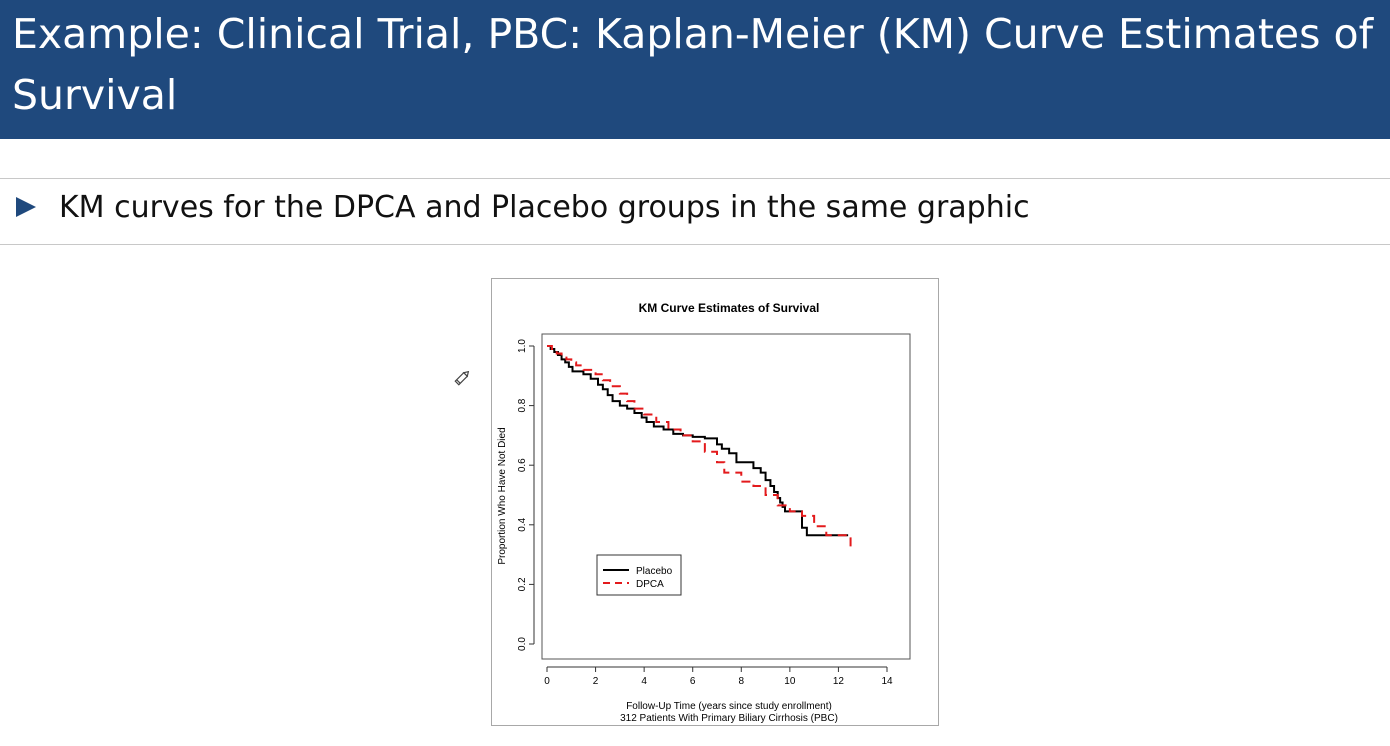 The width and height of the screenshot is (1390, 746). Describe the element at coordinates (887, 681) in the screenshot. I see `x-tick-label: 14` at that location.